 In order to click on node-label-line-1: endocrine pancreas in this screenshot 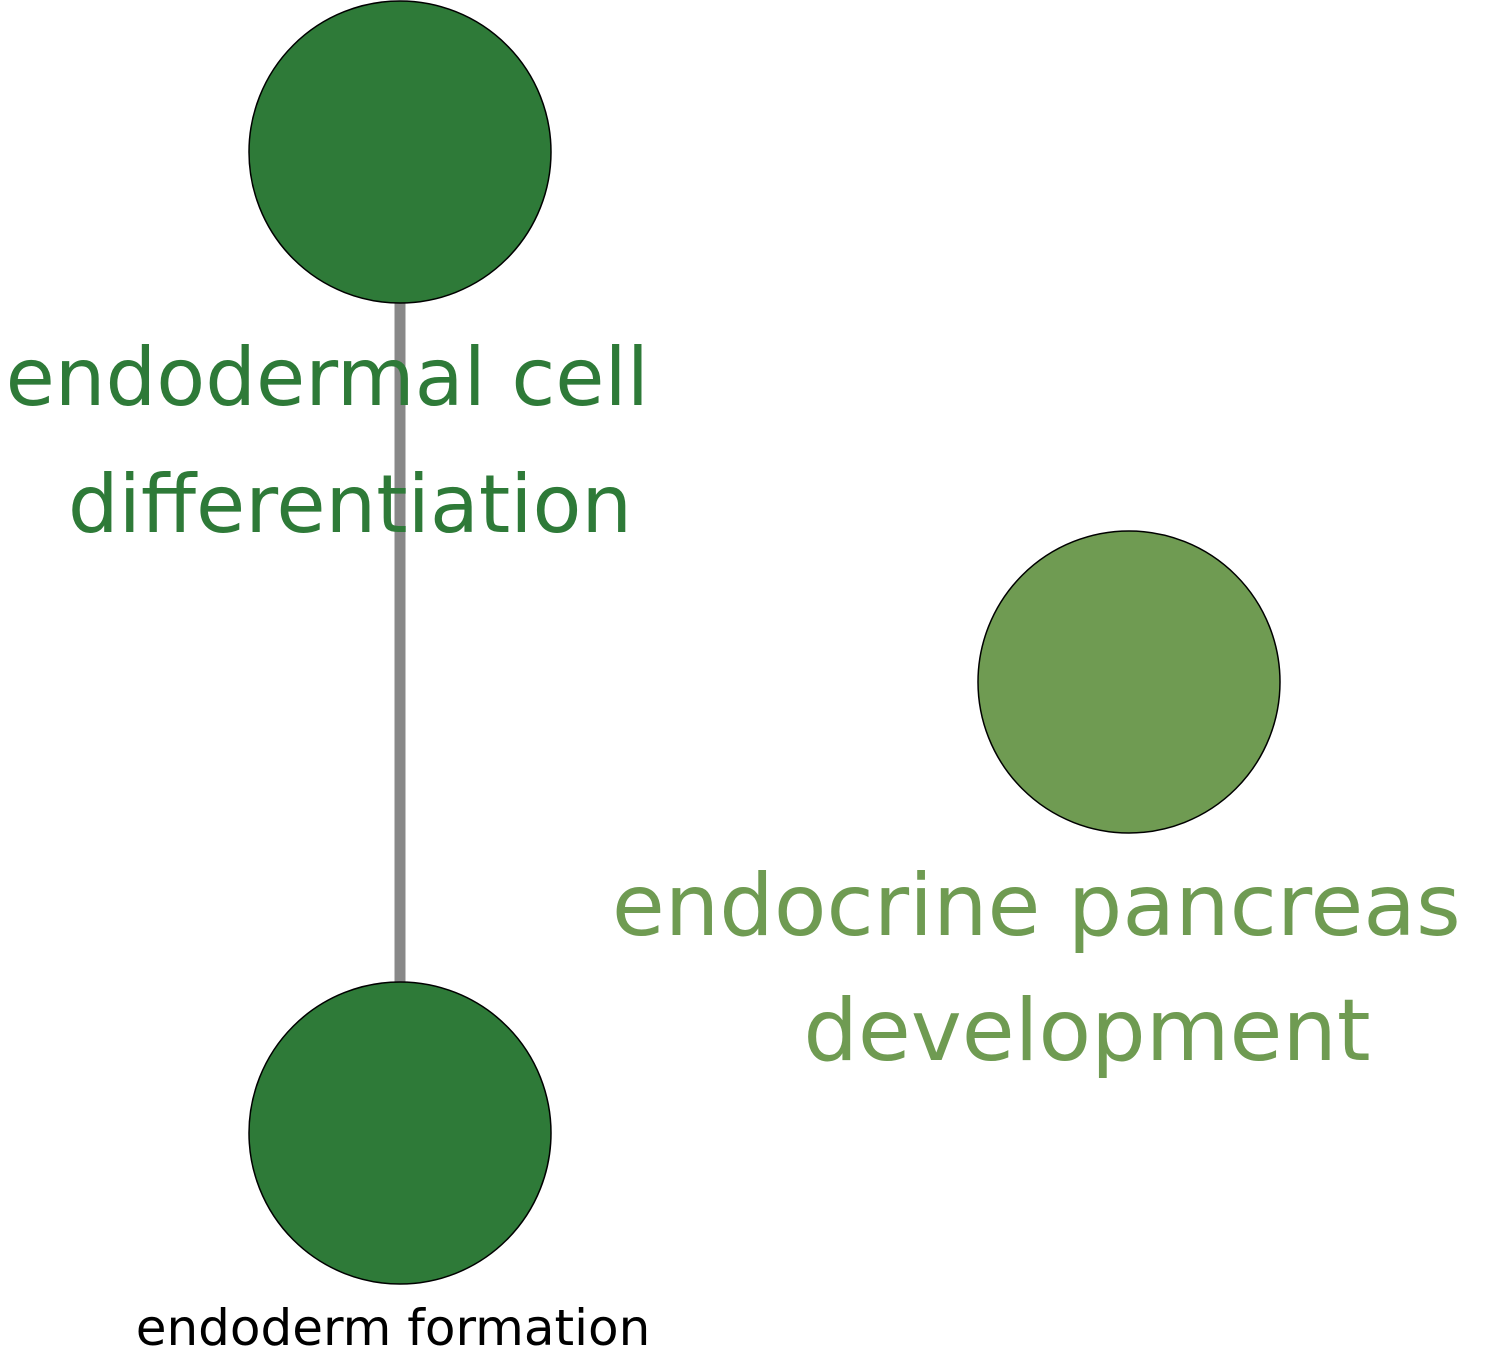, I will do `click(1036, 906)`.